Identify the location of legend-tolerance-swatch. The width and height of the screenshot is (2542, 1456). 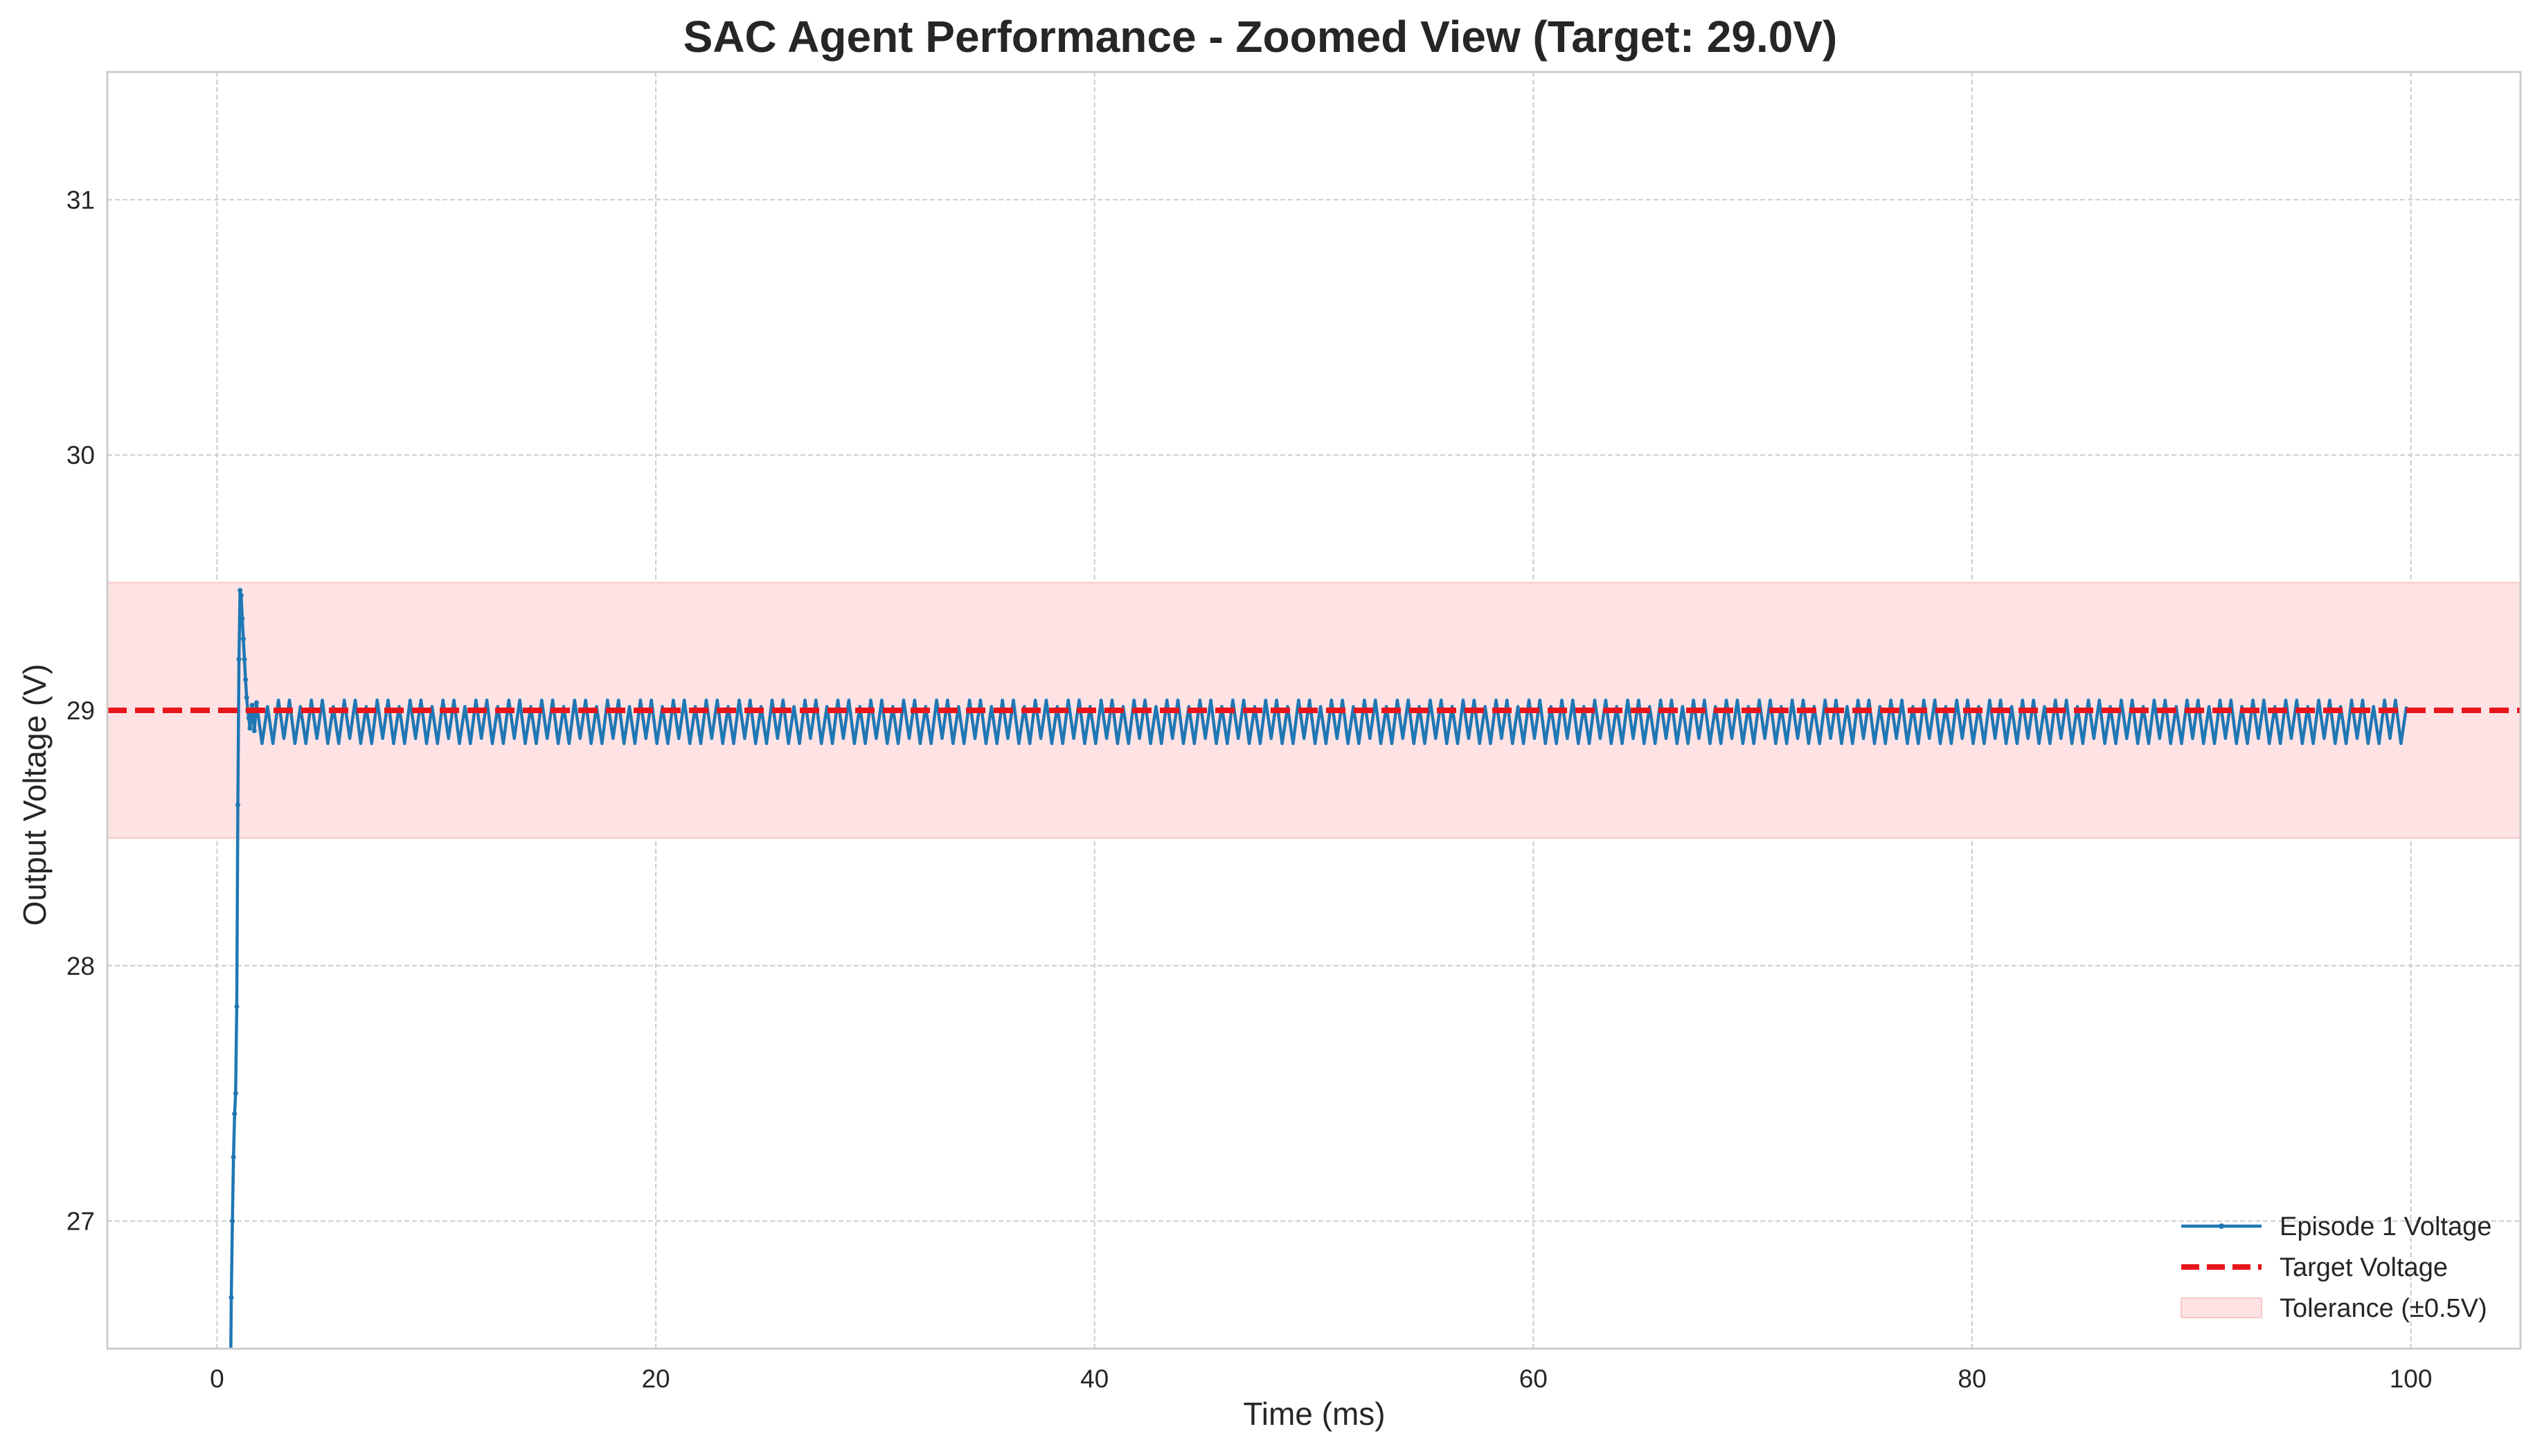
(2221, 1307).